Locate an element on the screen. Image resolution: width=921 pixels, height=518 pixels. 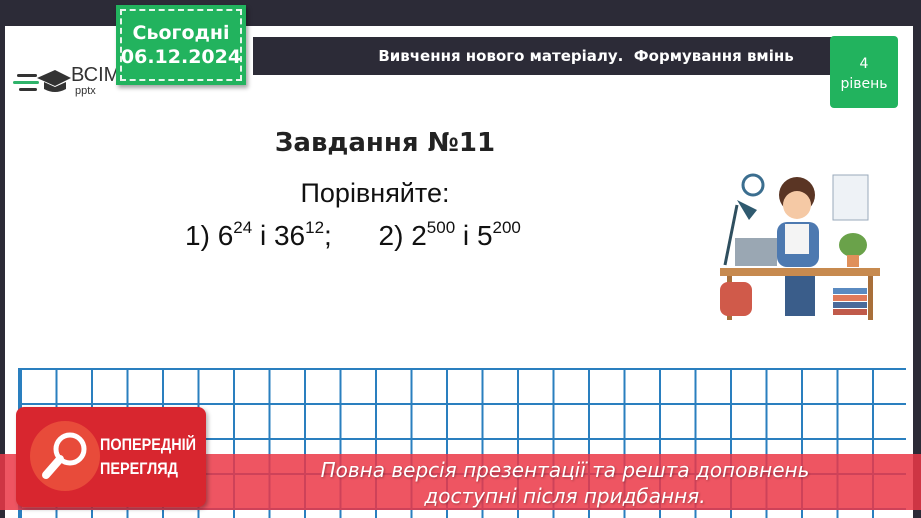
date-label: Сьогодні is located at coordinates (181, 33).